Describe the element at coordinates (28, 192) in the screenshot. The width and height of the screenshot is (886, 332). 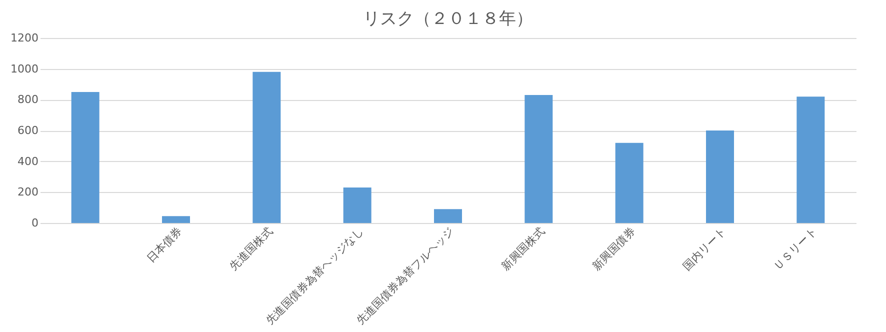
I see `y-tick-label: 200` at that location.